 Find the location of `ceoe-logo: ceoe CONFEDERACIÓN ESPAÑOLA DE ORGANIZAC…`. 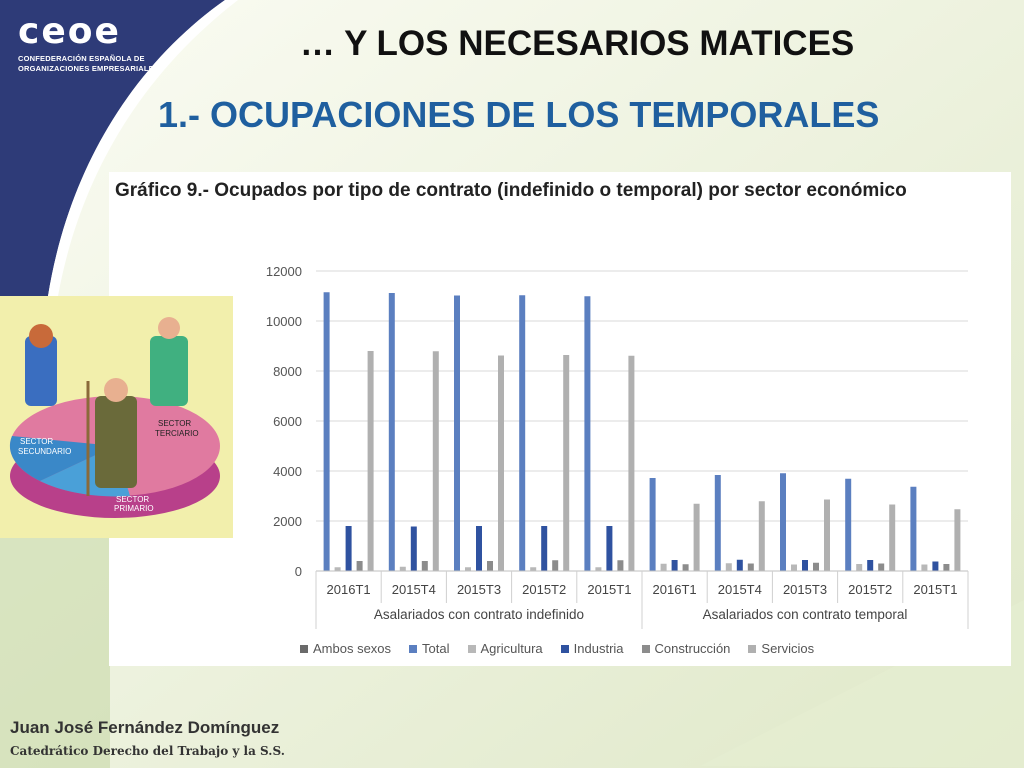

ceoe-logo: ceoe CONFEDERACIÓN ESPAÑOLA DE ORGANIZAC… is located at coordinates (88, 44).